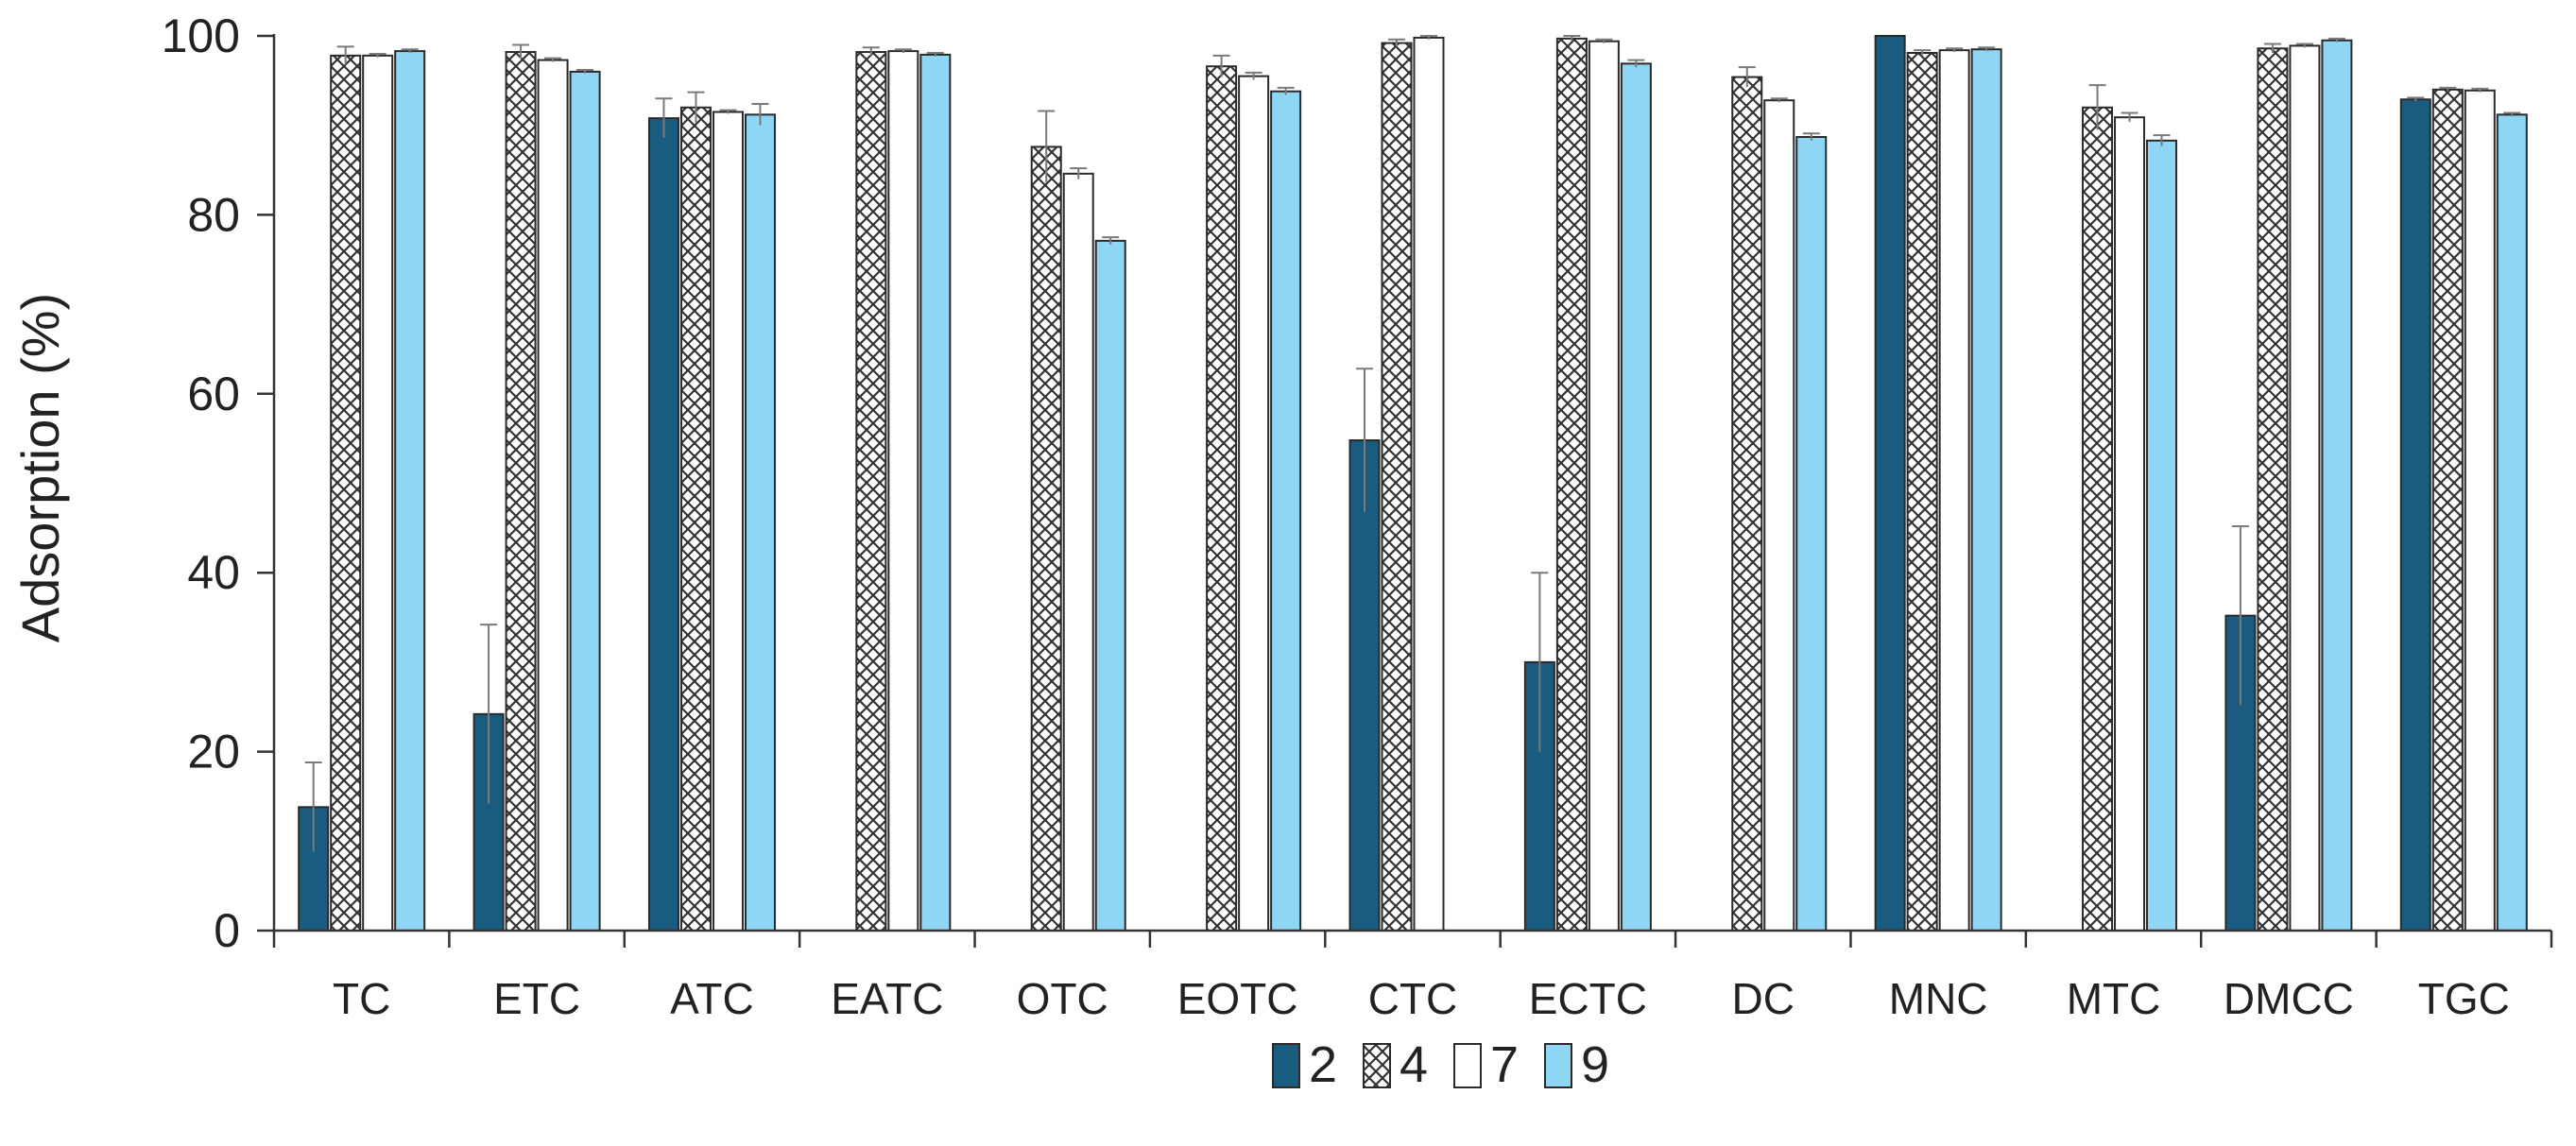  Describe the element at coordinates (361, 998) in the screenshot. I see `x-tick-label-TC: TC` at that location.